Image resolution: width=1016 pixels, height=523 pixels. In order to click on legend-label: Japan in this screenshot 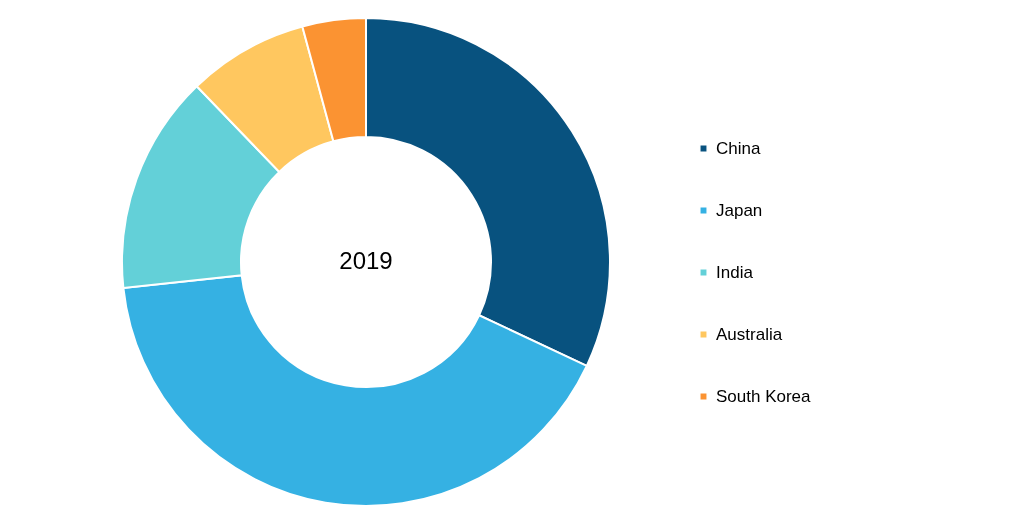, I will do `click(739, 210)`.